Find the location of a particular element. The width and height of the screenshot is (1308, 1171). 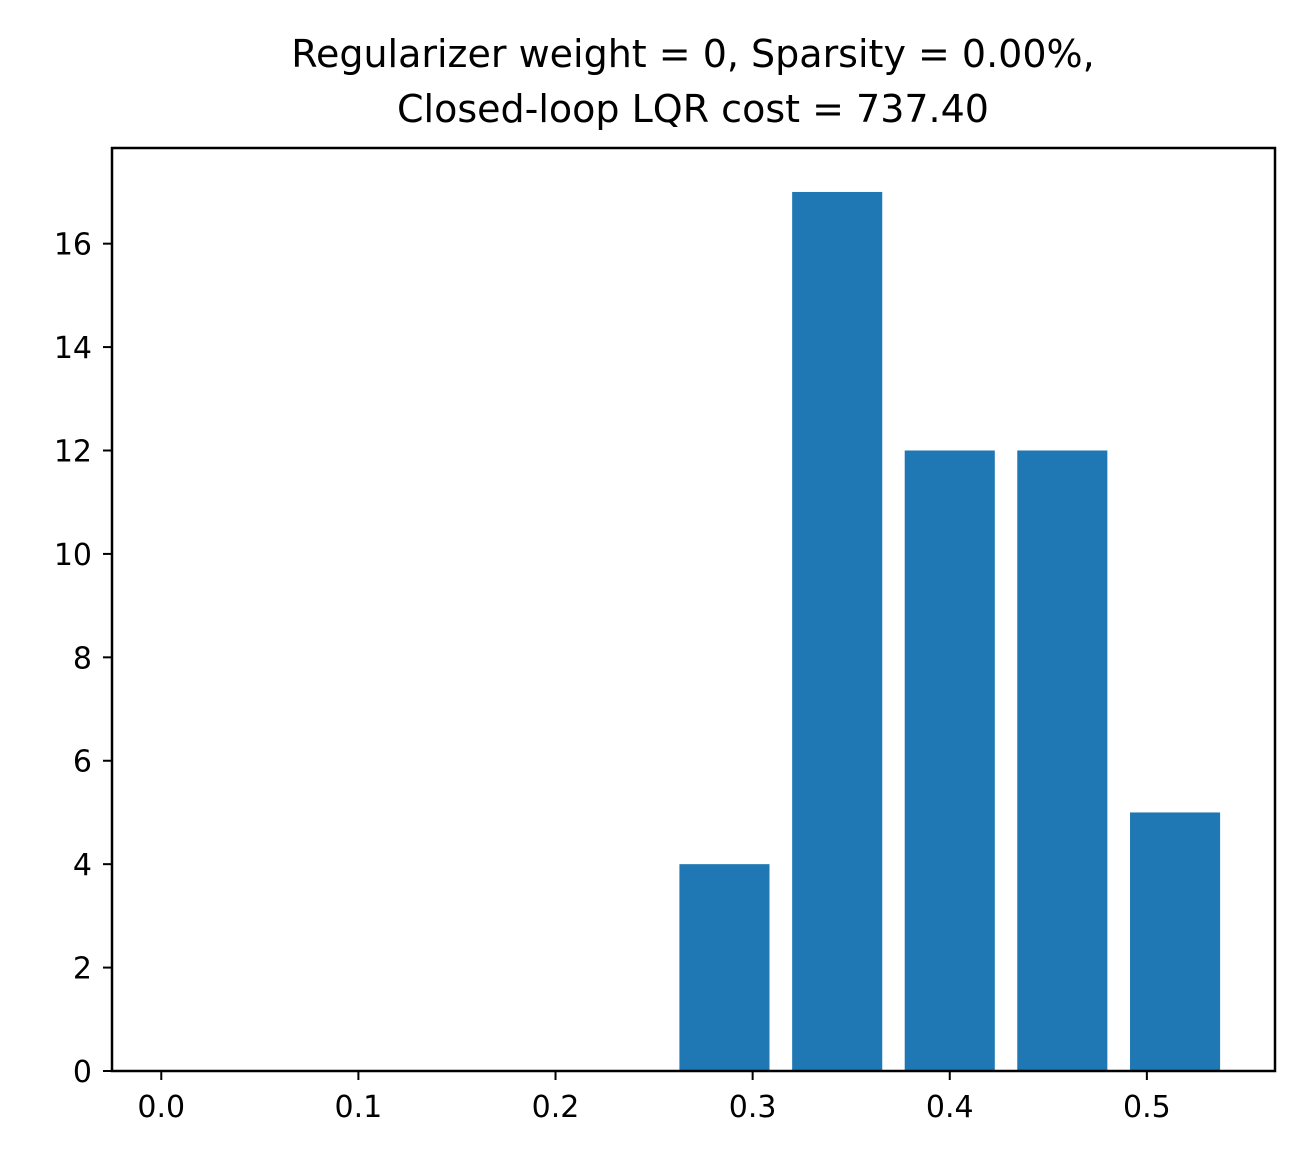

y-tick-label: 16 is located at coordinates (73, 245).